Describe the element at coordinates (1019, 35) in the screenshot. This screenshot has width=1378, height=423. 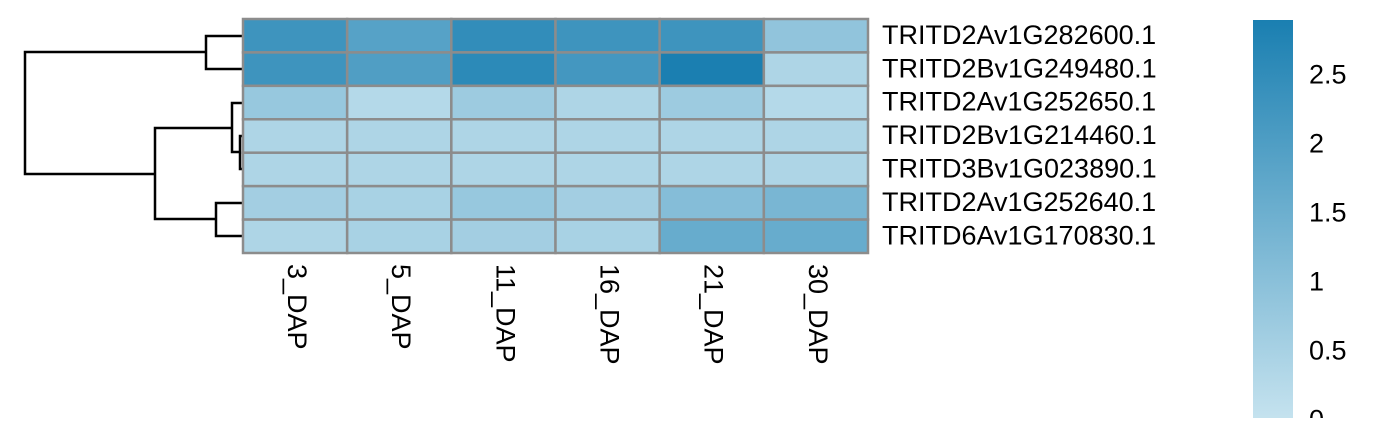
I see `row-label: TRITD2Av1G282600.1` at that location.